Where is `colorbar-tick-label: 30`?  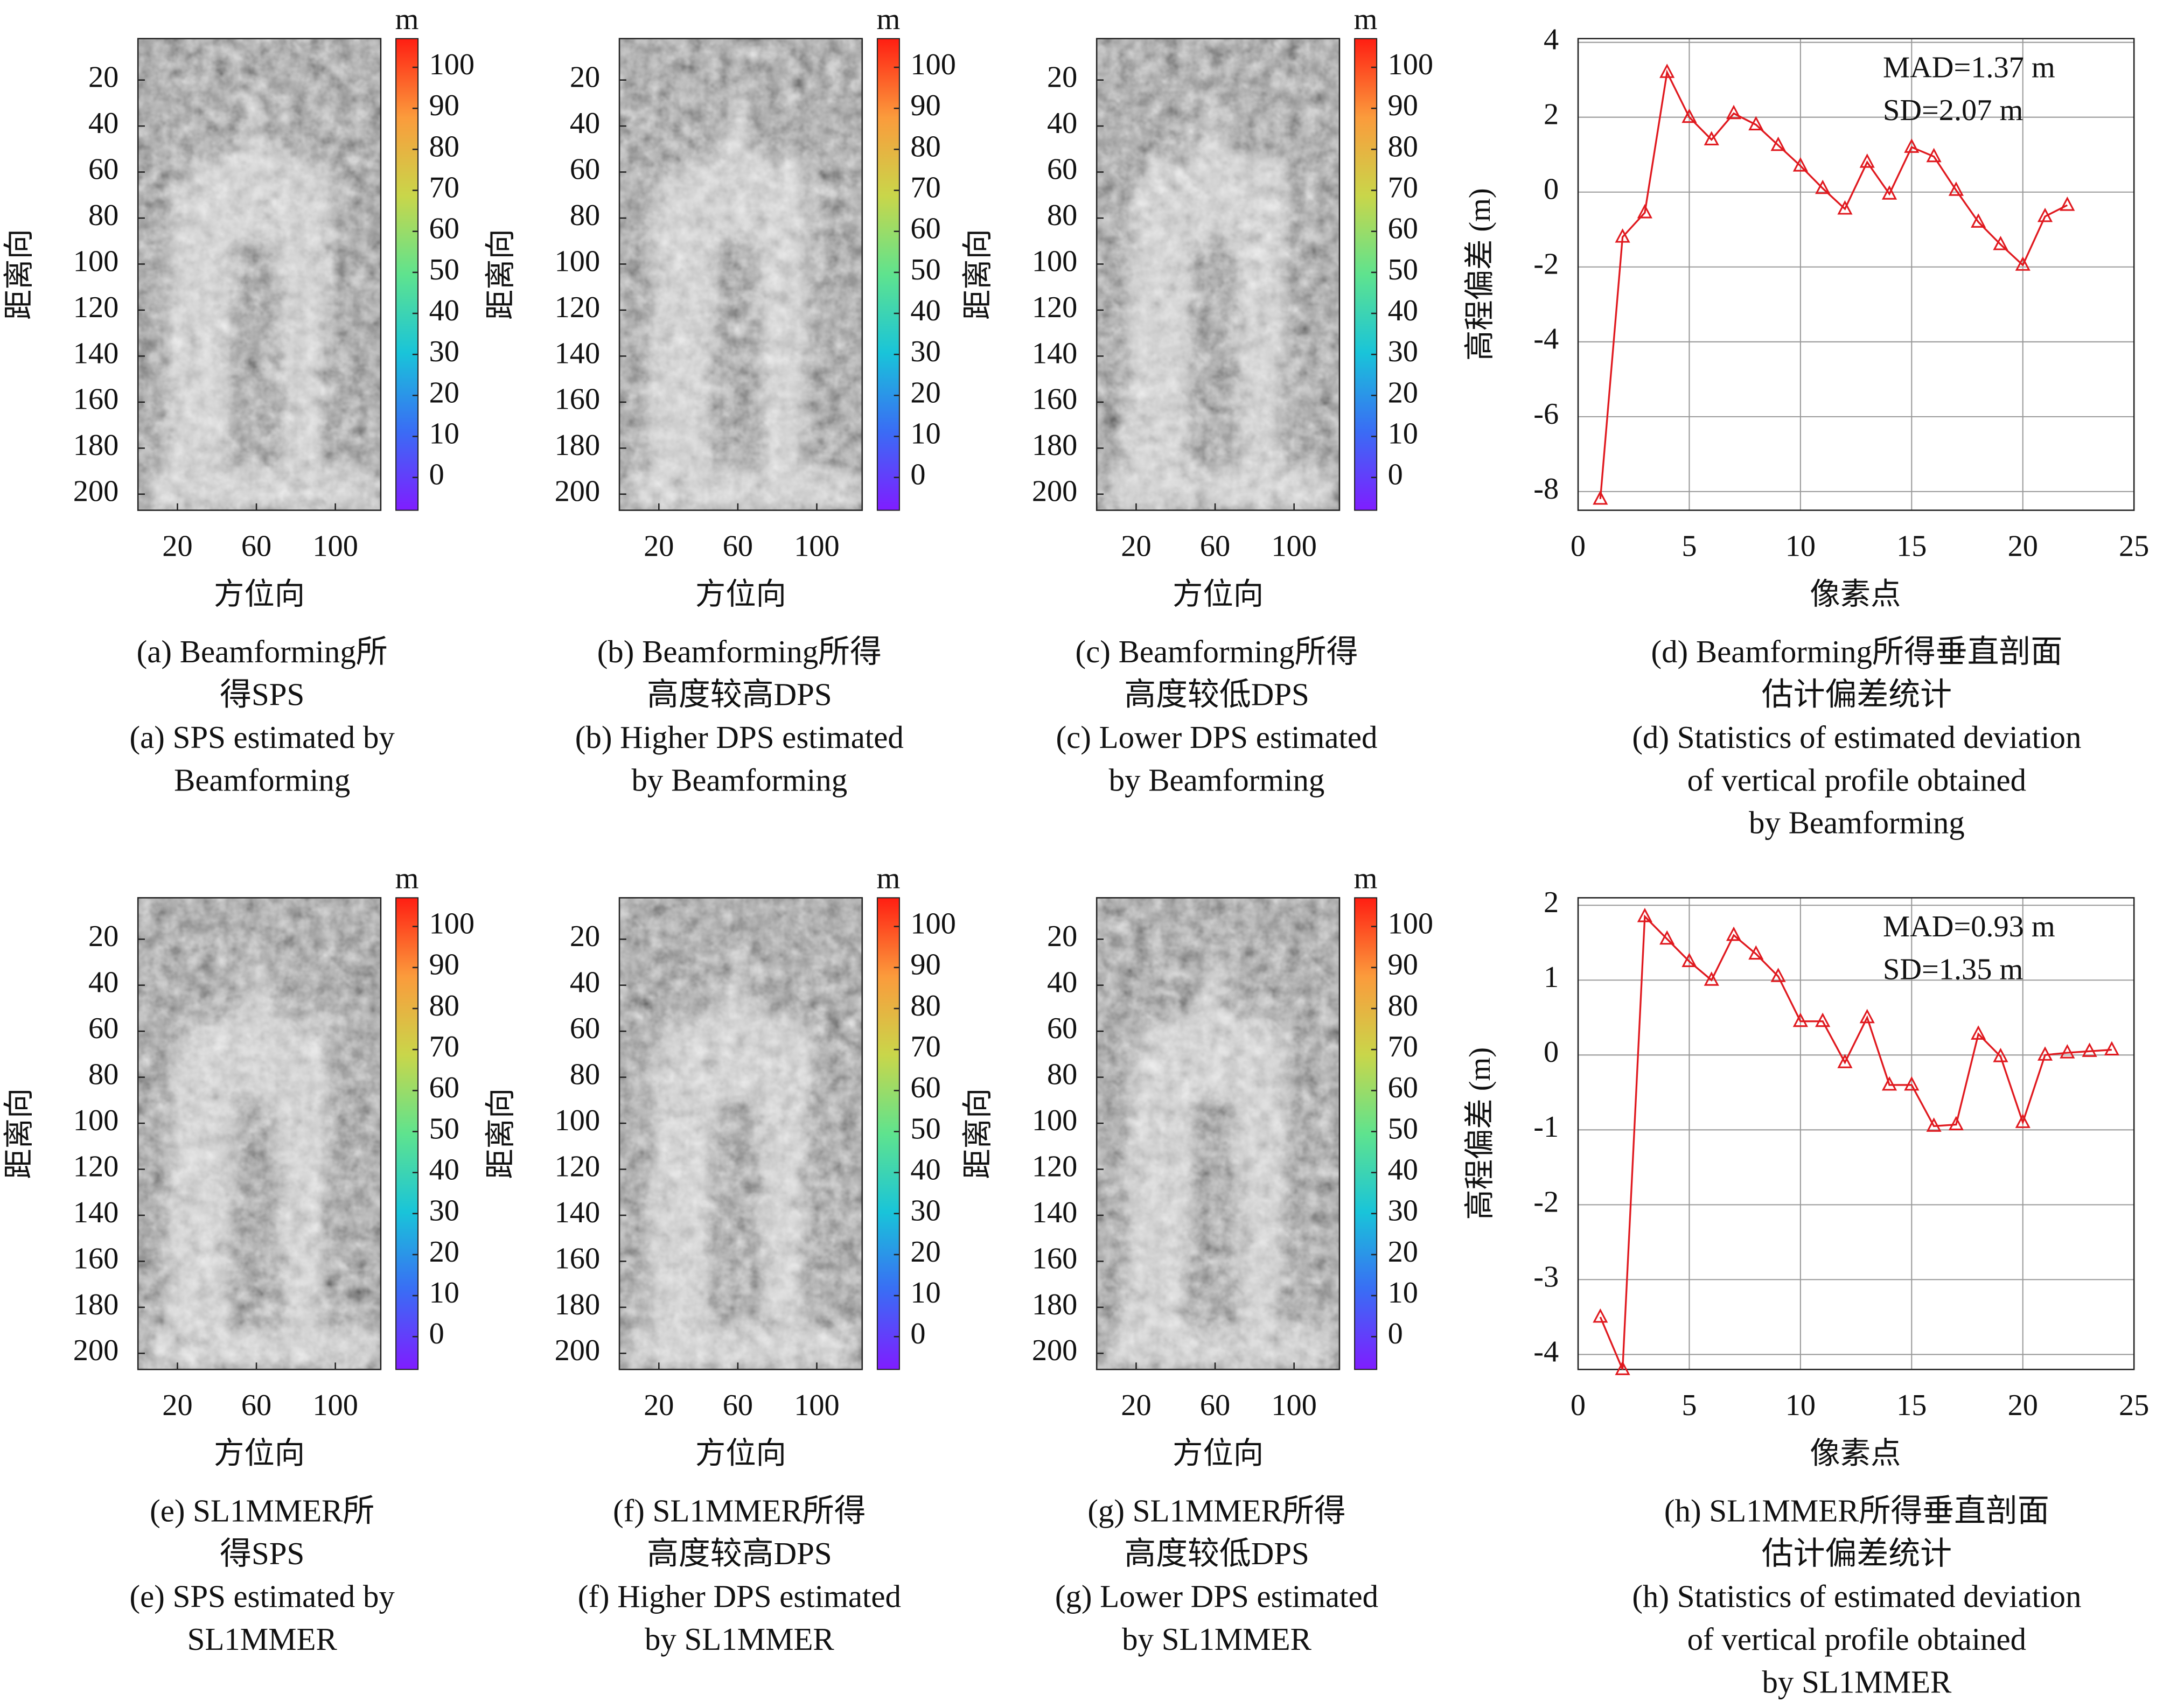
colorbar-tick-label: 30 is located at coordinates (1403, 1211).